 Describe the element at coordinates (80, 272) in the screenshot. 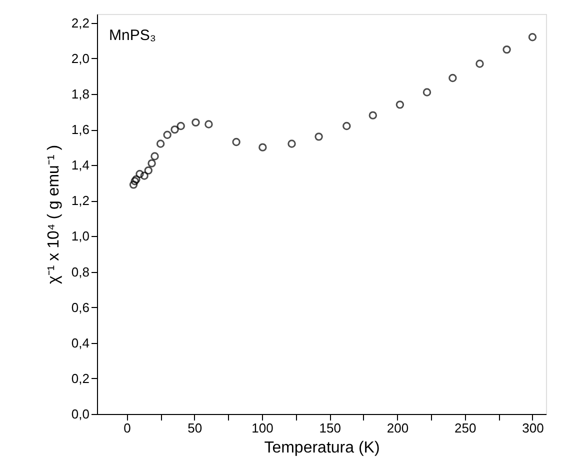

I see `y-tick-label: 0,8` at that location.